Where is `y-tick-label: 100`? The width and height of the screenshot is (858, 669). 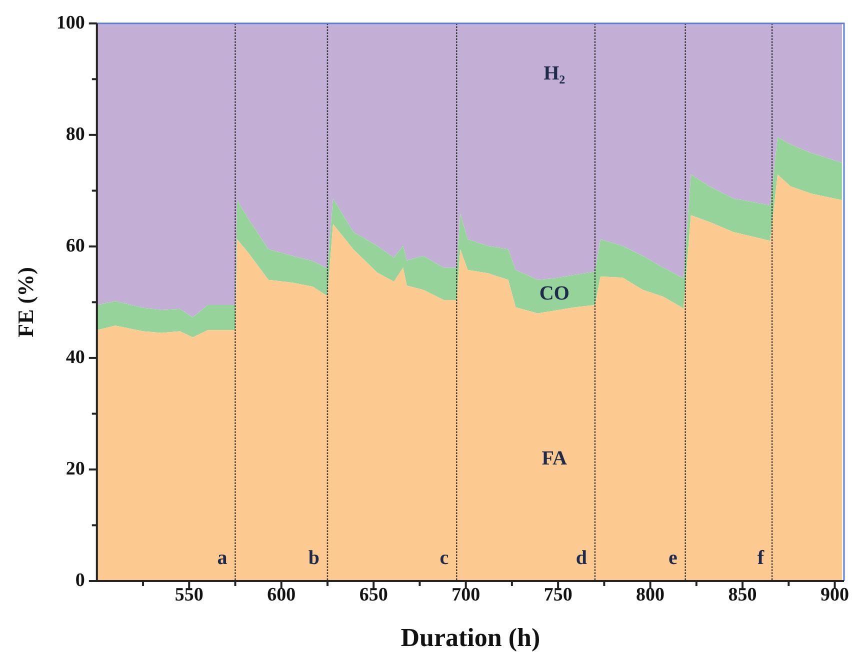
y-tick-label: 100 is located at coordinates (70, 23).